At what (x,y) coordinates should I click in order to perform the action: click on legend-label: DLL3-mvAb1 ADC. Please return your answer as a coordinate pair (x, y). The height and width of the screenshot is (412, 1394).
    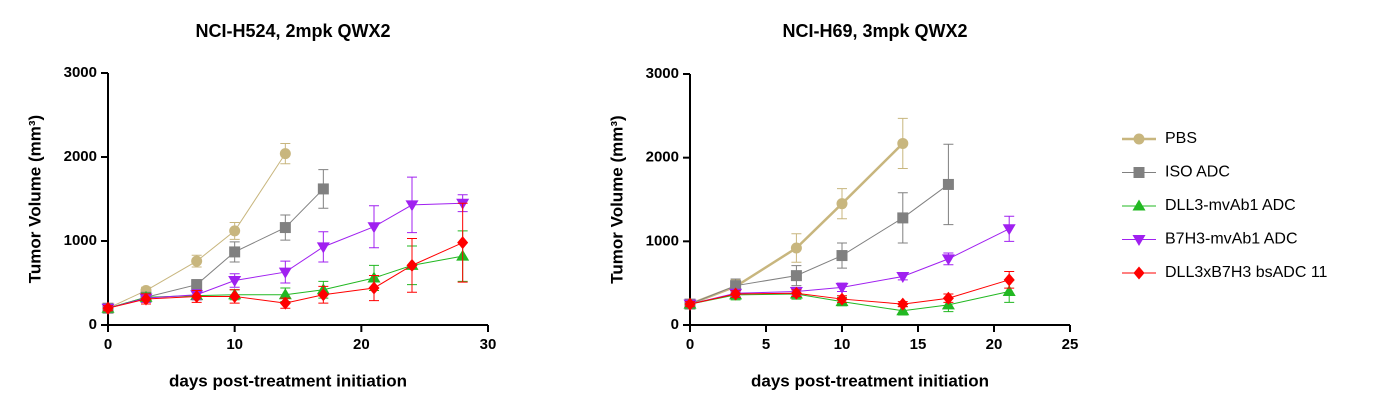
    Looking at the image, I should click on (1230, 205).